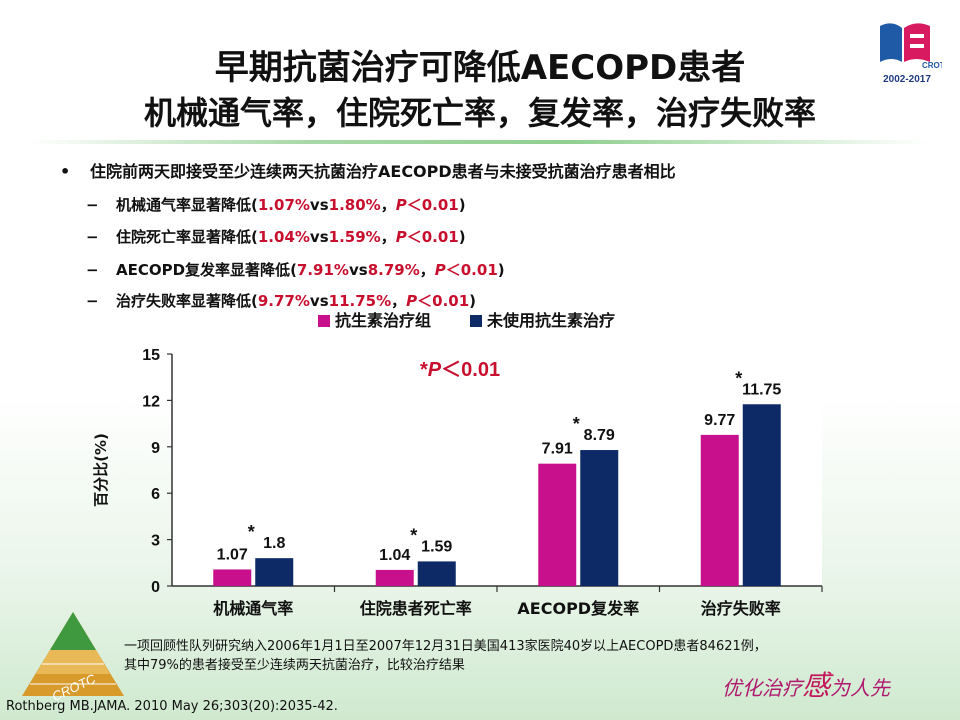 The height and width of the screenshot is (720, 960). Describe the element at coordinates (283, 301) in the screenshot. I see `subpoint-value-treated: 9.77%` at that location.